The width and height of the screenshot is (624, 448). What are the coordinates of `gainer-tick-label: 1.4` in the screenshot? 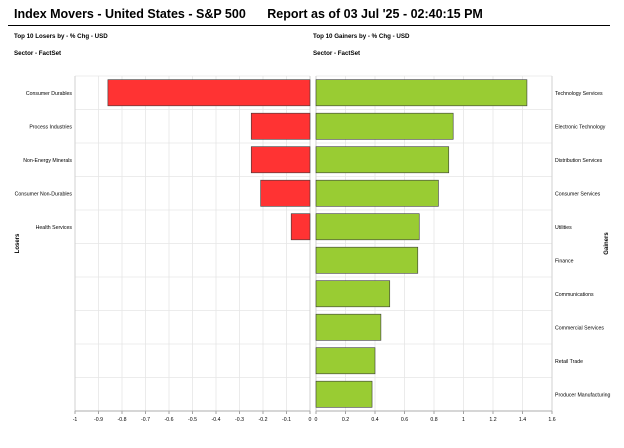 It's located at (522, 420).